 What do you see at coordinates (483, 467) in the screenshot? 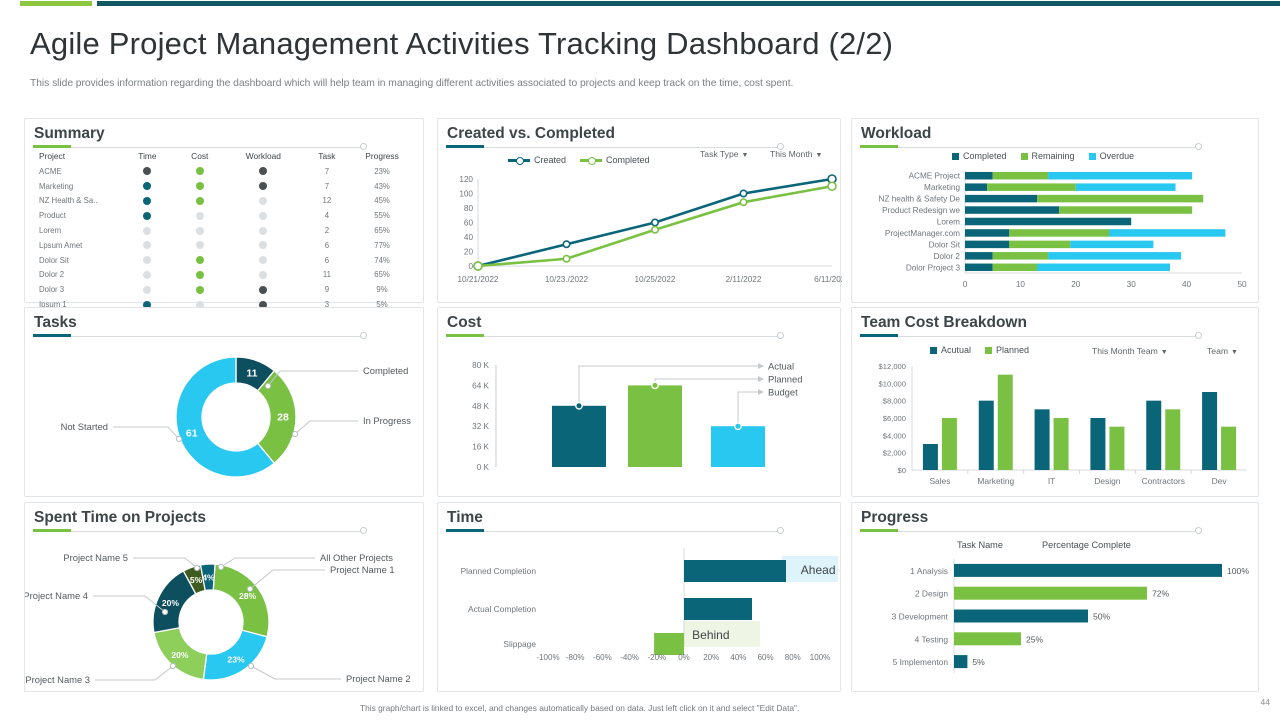
I see `y-tick-label: 0 K` at bounding box center [483, 467].